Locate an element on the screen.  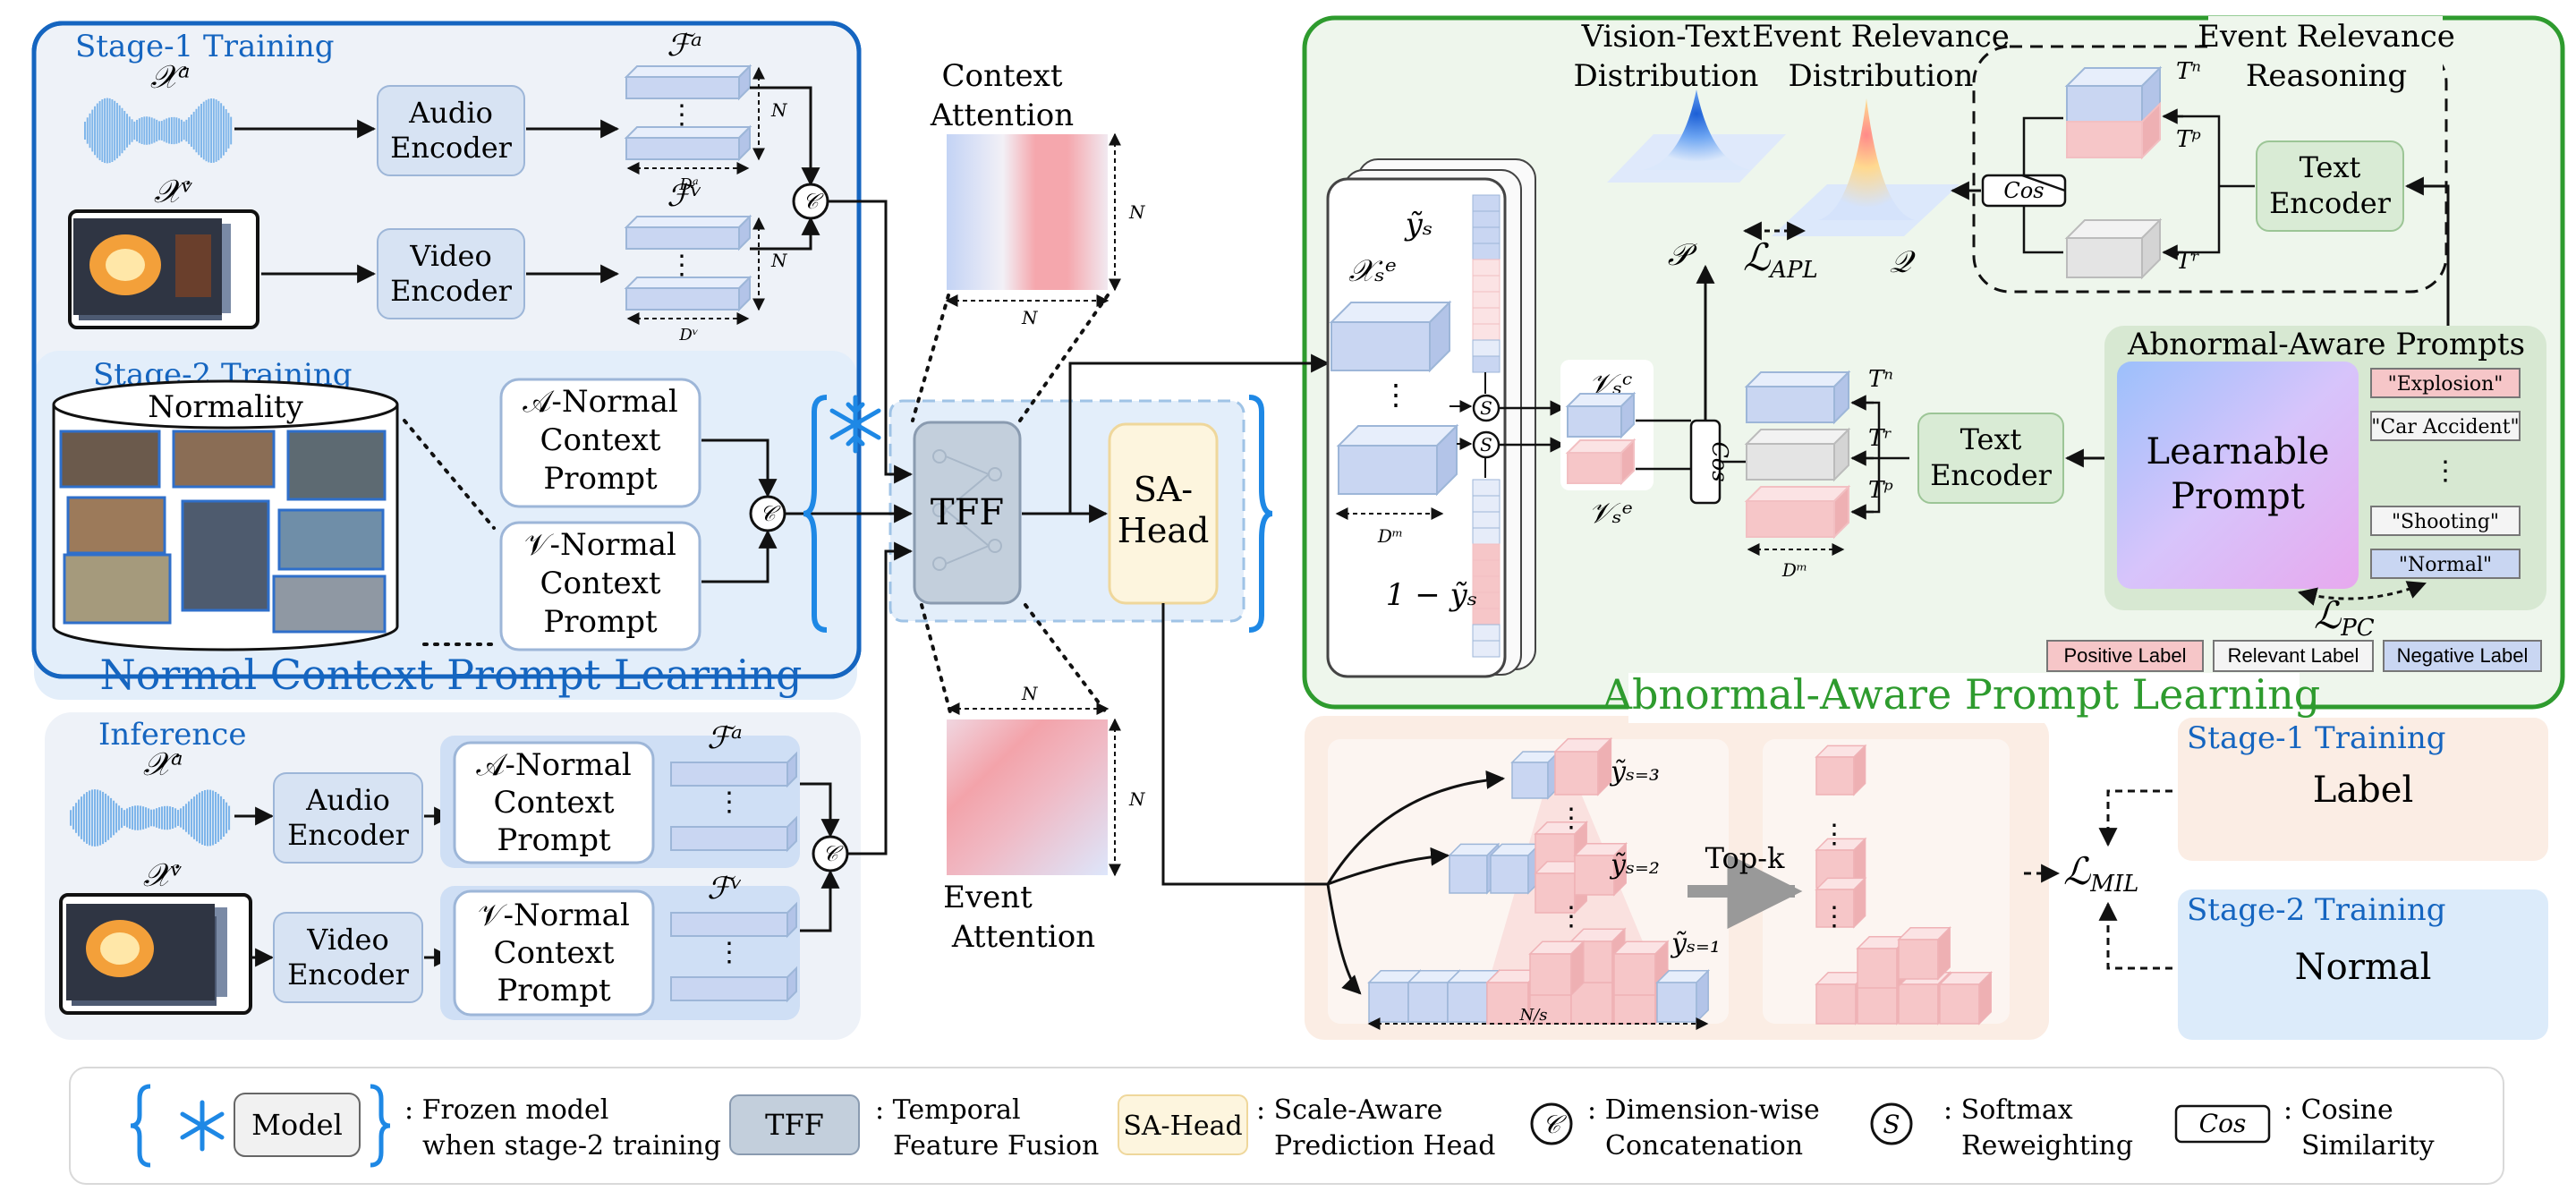
tff-label: TFF is located at coordinates (967, 512).